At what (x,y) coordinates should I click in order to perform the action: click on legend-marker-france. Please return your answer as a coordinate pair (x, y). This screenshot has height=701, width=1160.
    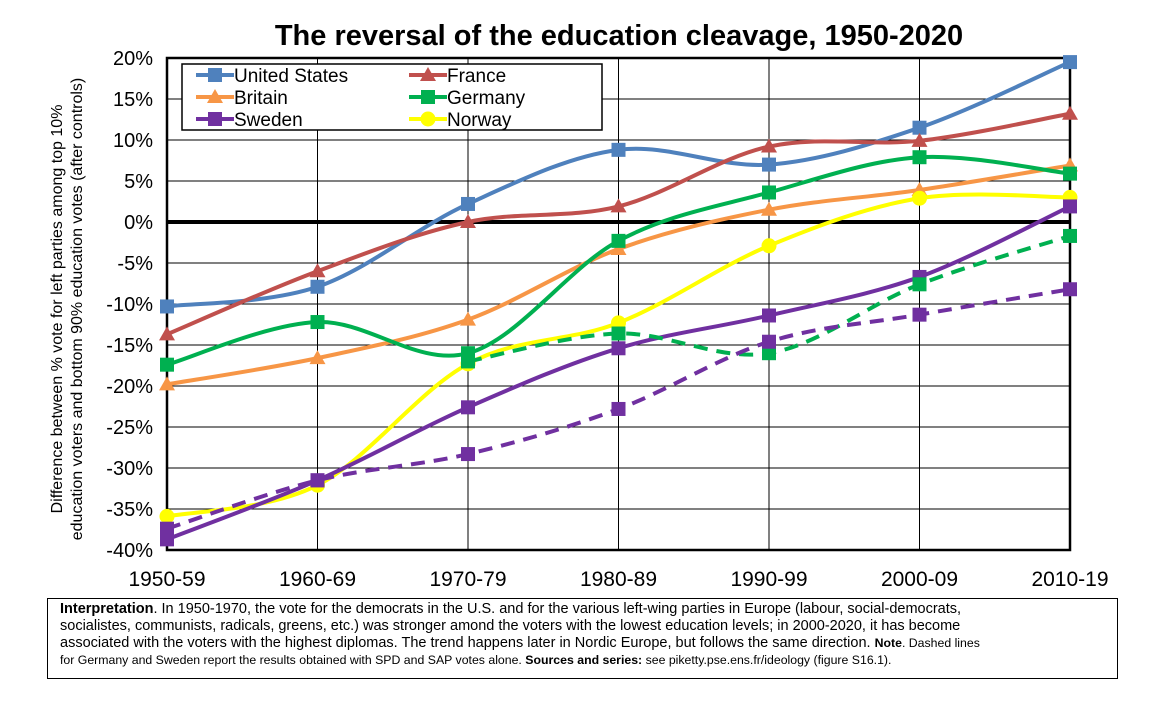
    Looking at the image, I should click on (428, 74).